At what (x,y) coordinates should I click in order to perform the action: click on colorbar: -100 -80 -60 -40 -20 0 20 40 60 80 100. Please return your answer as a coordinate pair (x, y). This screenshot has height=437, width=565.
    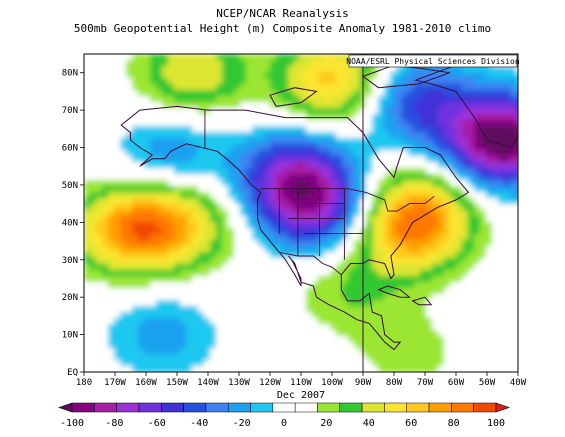
    Looking at the image, I should click on (284, 415).